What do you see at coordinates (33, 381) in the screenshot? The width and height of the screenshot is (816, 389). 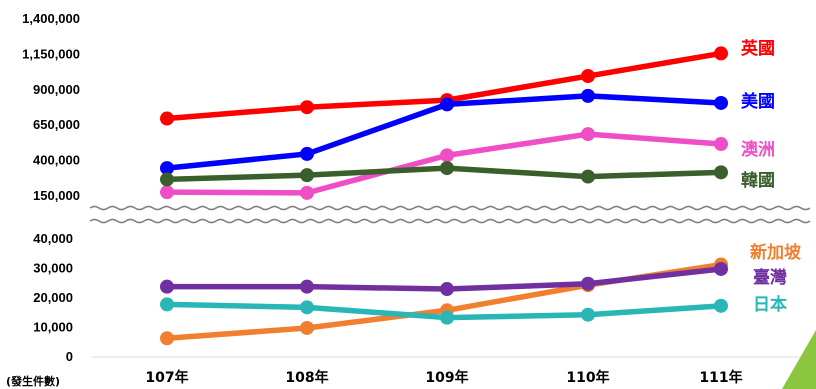 I see `y-axis-label: (發生件數)` at bounding box center [33, 381].